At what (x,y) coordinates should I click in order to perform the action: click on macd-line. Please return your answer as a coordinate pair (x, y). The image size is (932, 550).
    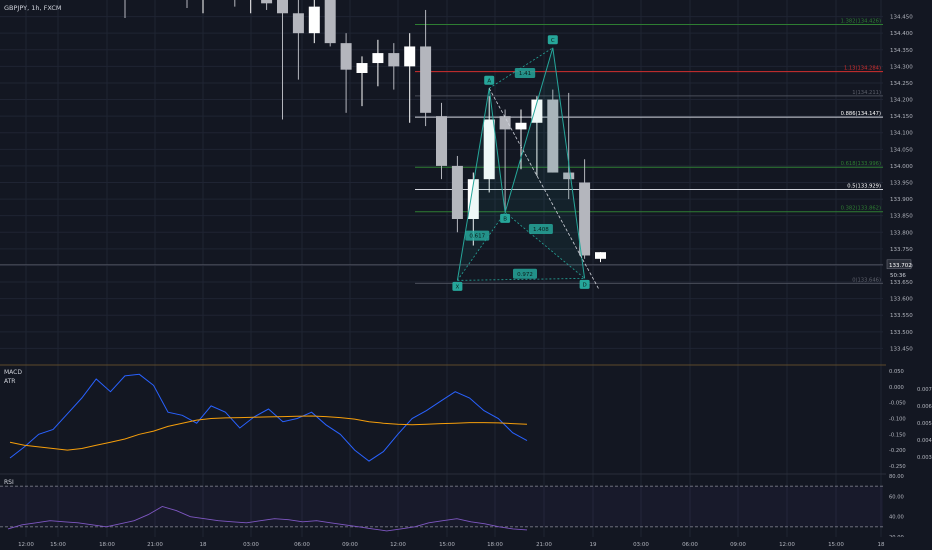
    Looking at the image, I should click on (268, 417).